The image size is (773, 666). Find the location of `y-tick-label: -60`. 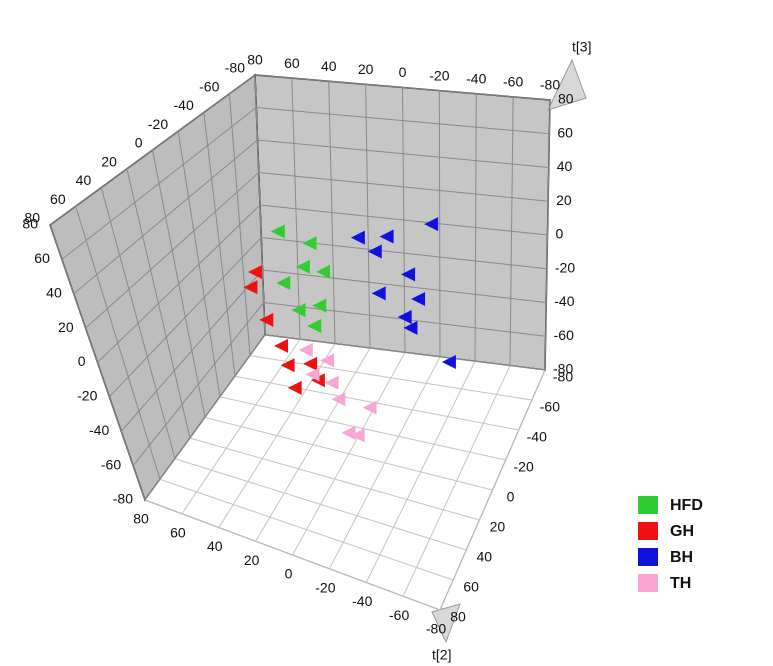

y-tick-label: -60 is located at coordinates (209, 86).